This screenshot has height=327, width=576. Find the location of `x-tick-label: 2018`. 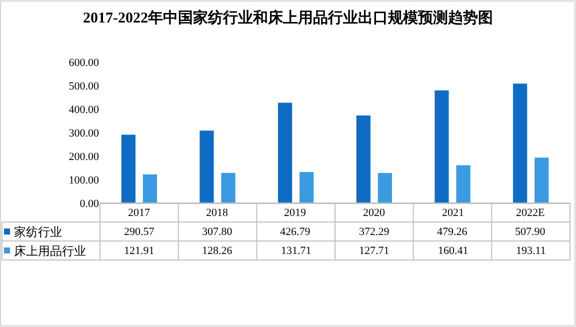

x-tick-label: 2018 is located at coordinates (217, 213).